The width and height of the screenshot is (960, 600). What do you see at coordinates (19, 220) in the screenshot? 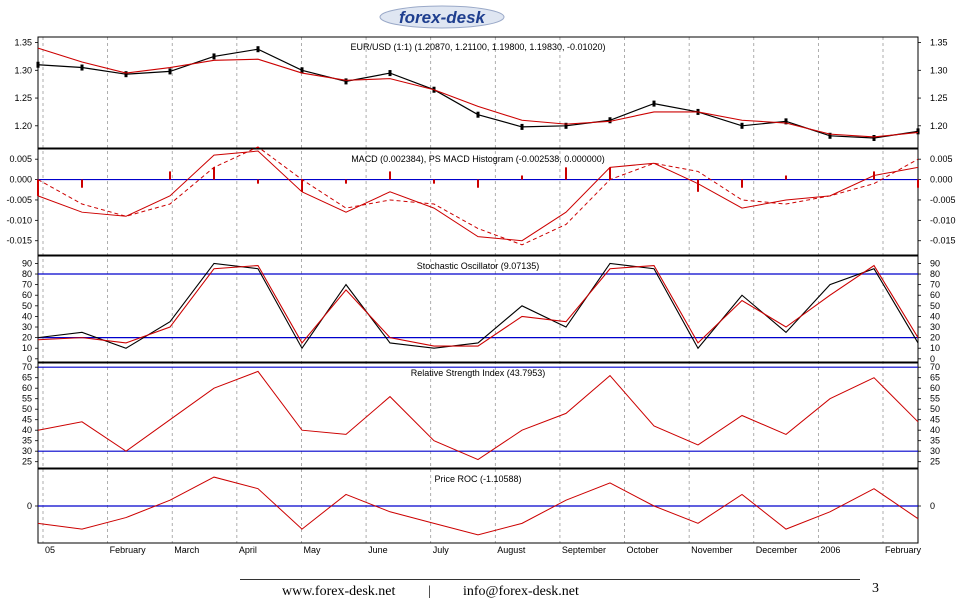
I see `y-tick-label-left: -0.010` at bounding box center [19, 220].